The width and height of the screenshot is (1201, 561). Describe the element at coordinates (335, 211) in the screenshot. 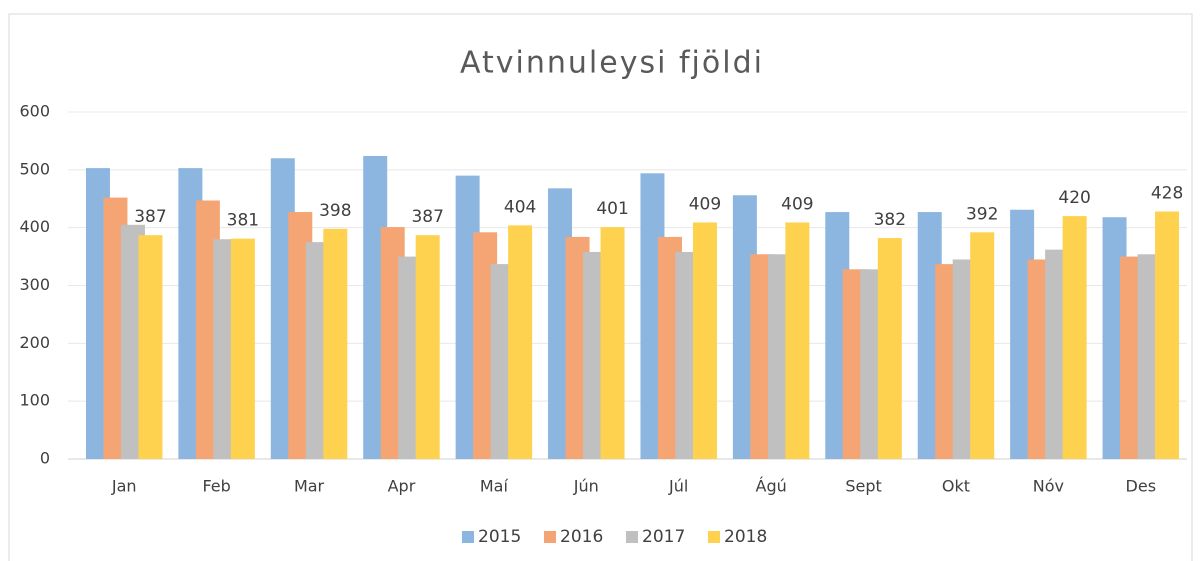

I see `data-label: 398` at that location.